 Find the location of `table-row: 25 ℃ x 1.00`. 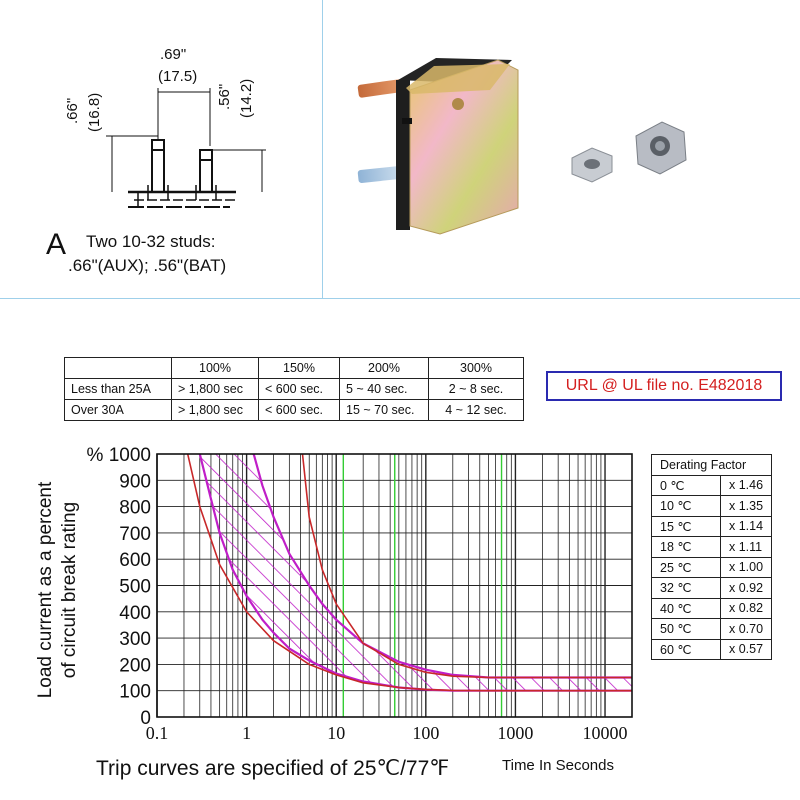

table-row: 25 ℃ x 1.00 is located at coordinates (712, 567).